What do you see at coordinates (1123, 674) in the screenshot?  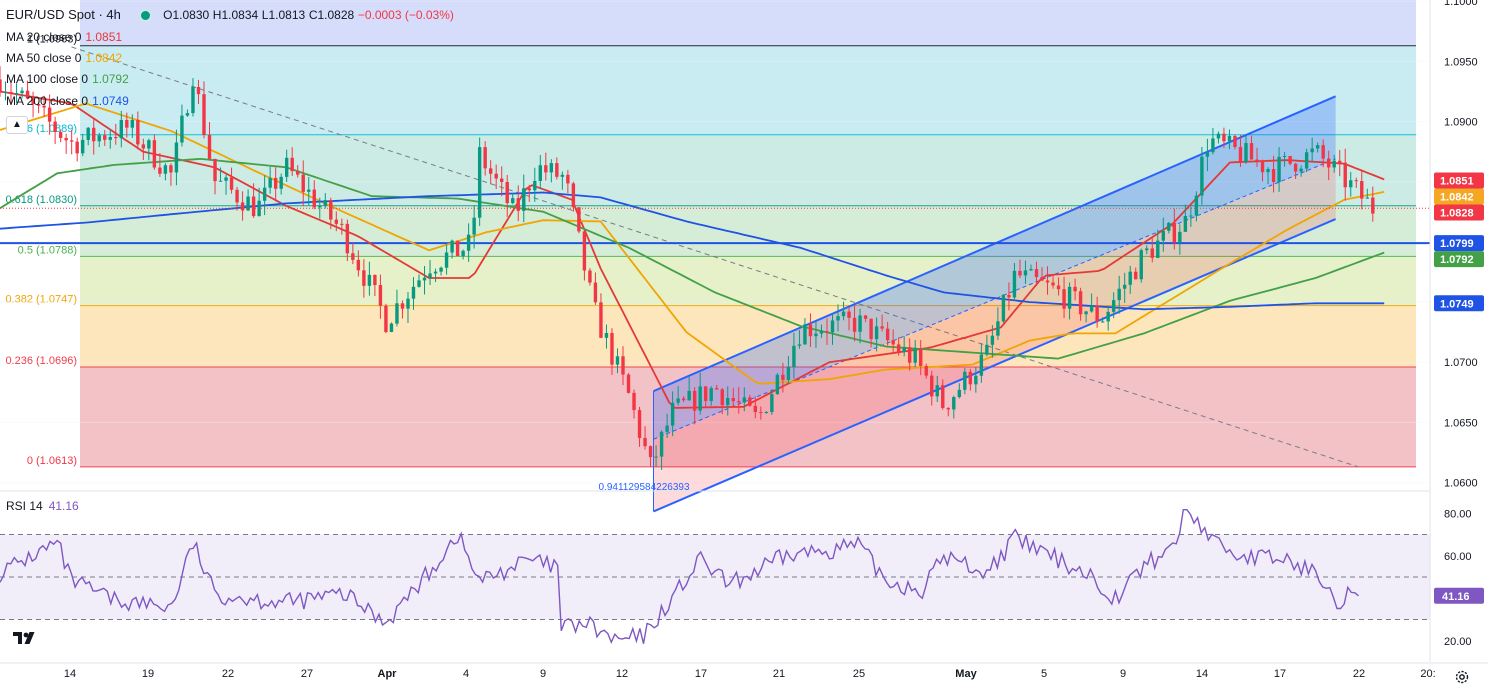 I see `time-axis-tick-13: 9` at bounding box center [1123, 674].